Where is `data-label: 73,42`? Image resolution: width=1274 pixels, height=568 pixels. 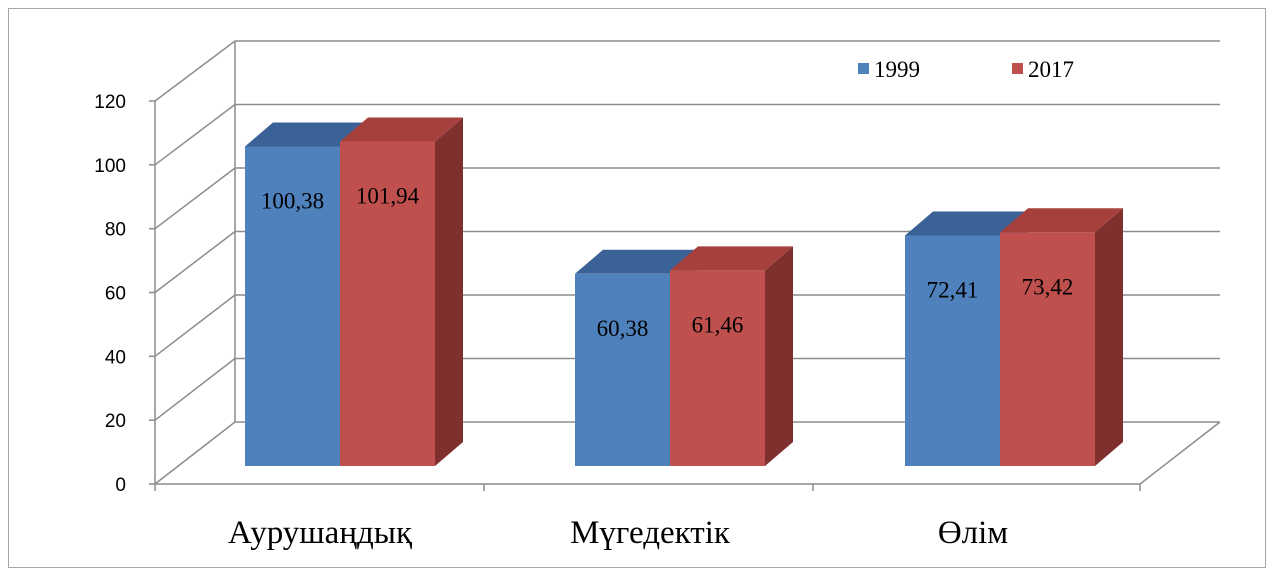
data-label: 73,42 is located at coordinates (1048, 286).